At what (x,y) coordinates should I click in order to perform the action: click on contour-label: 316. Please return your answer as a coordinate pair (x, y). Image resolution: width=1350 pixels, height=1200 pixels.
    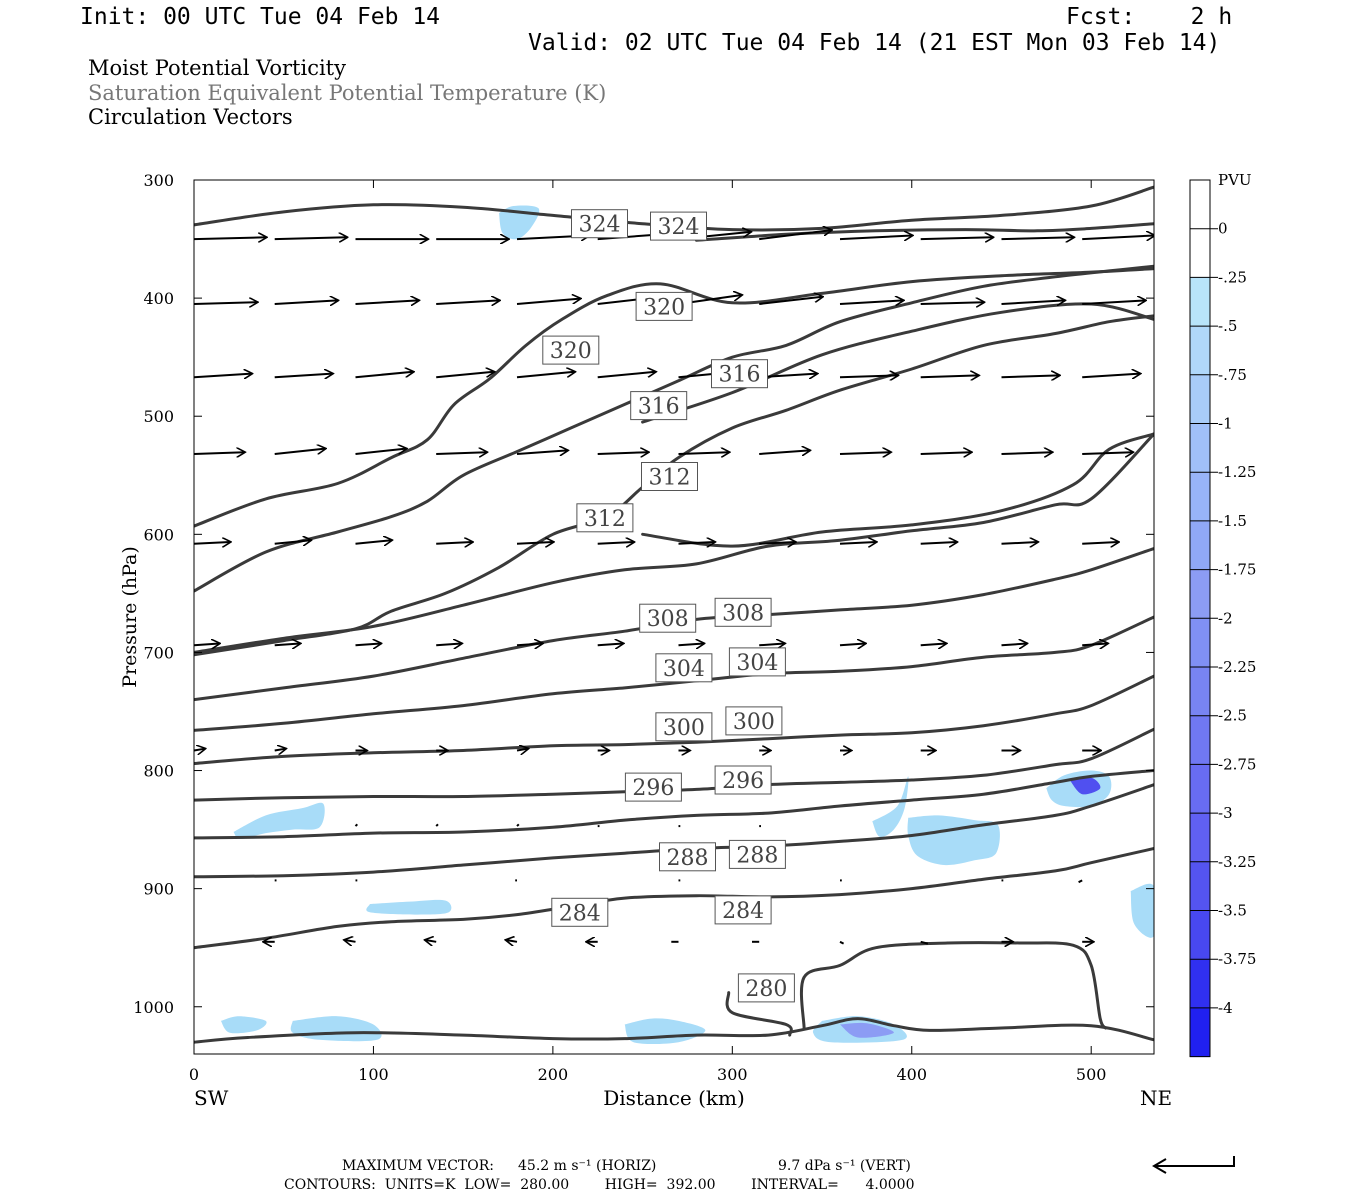
    Looking at the image, I should click on (659, 406).